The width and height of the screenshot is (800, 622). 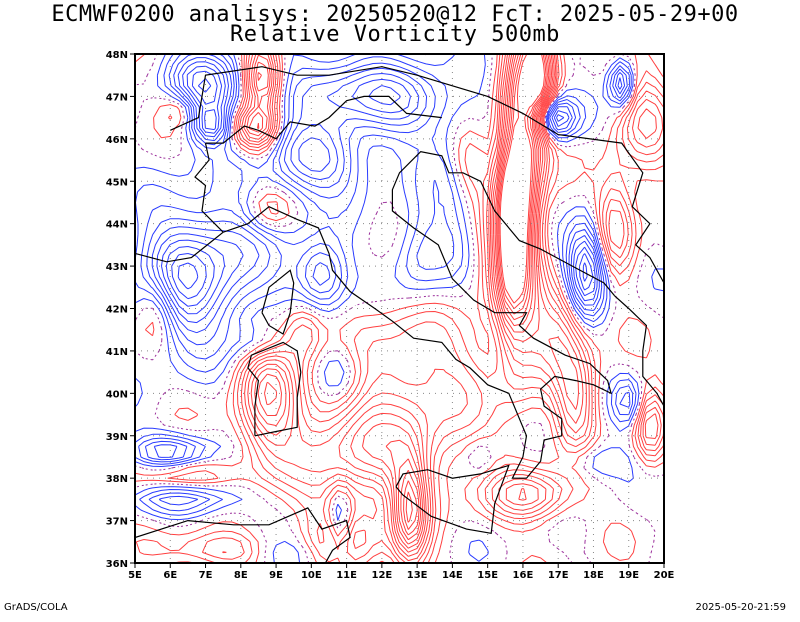 I want to click on lon-tick-label: 20E, so click(x=664, y=575).